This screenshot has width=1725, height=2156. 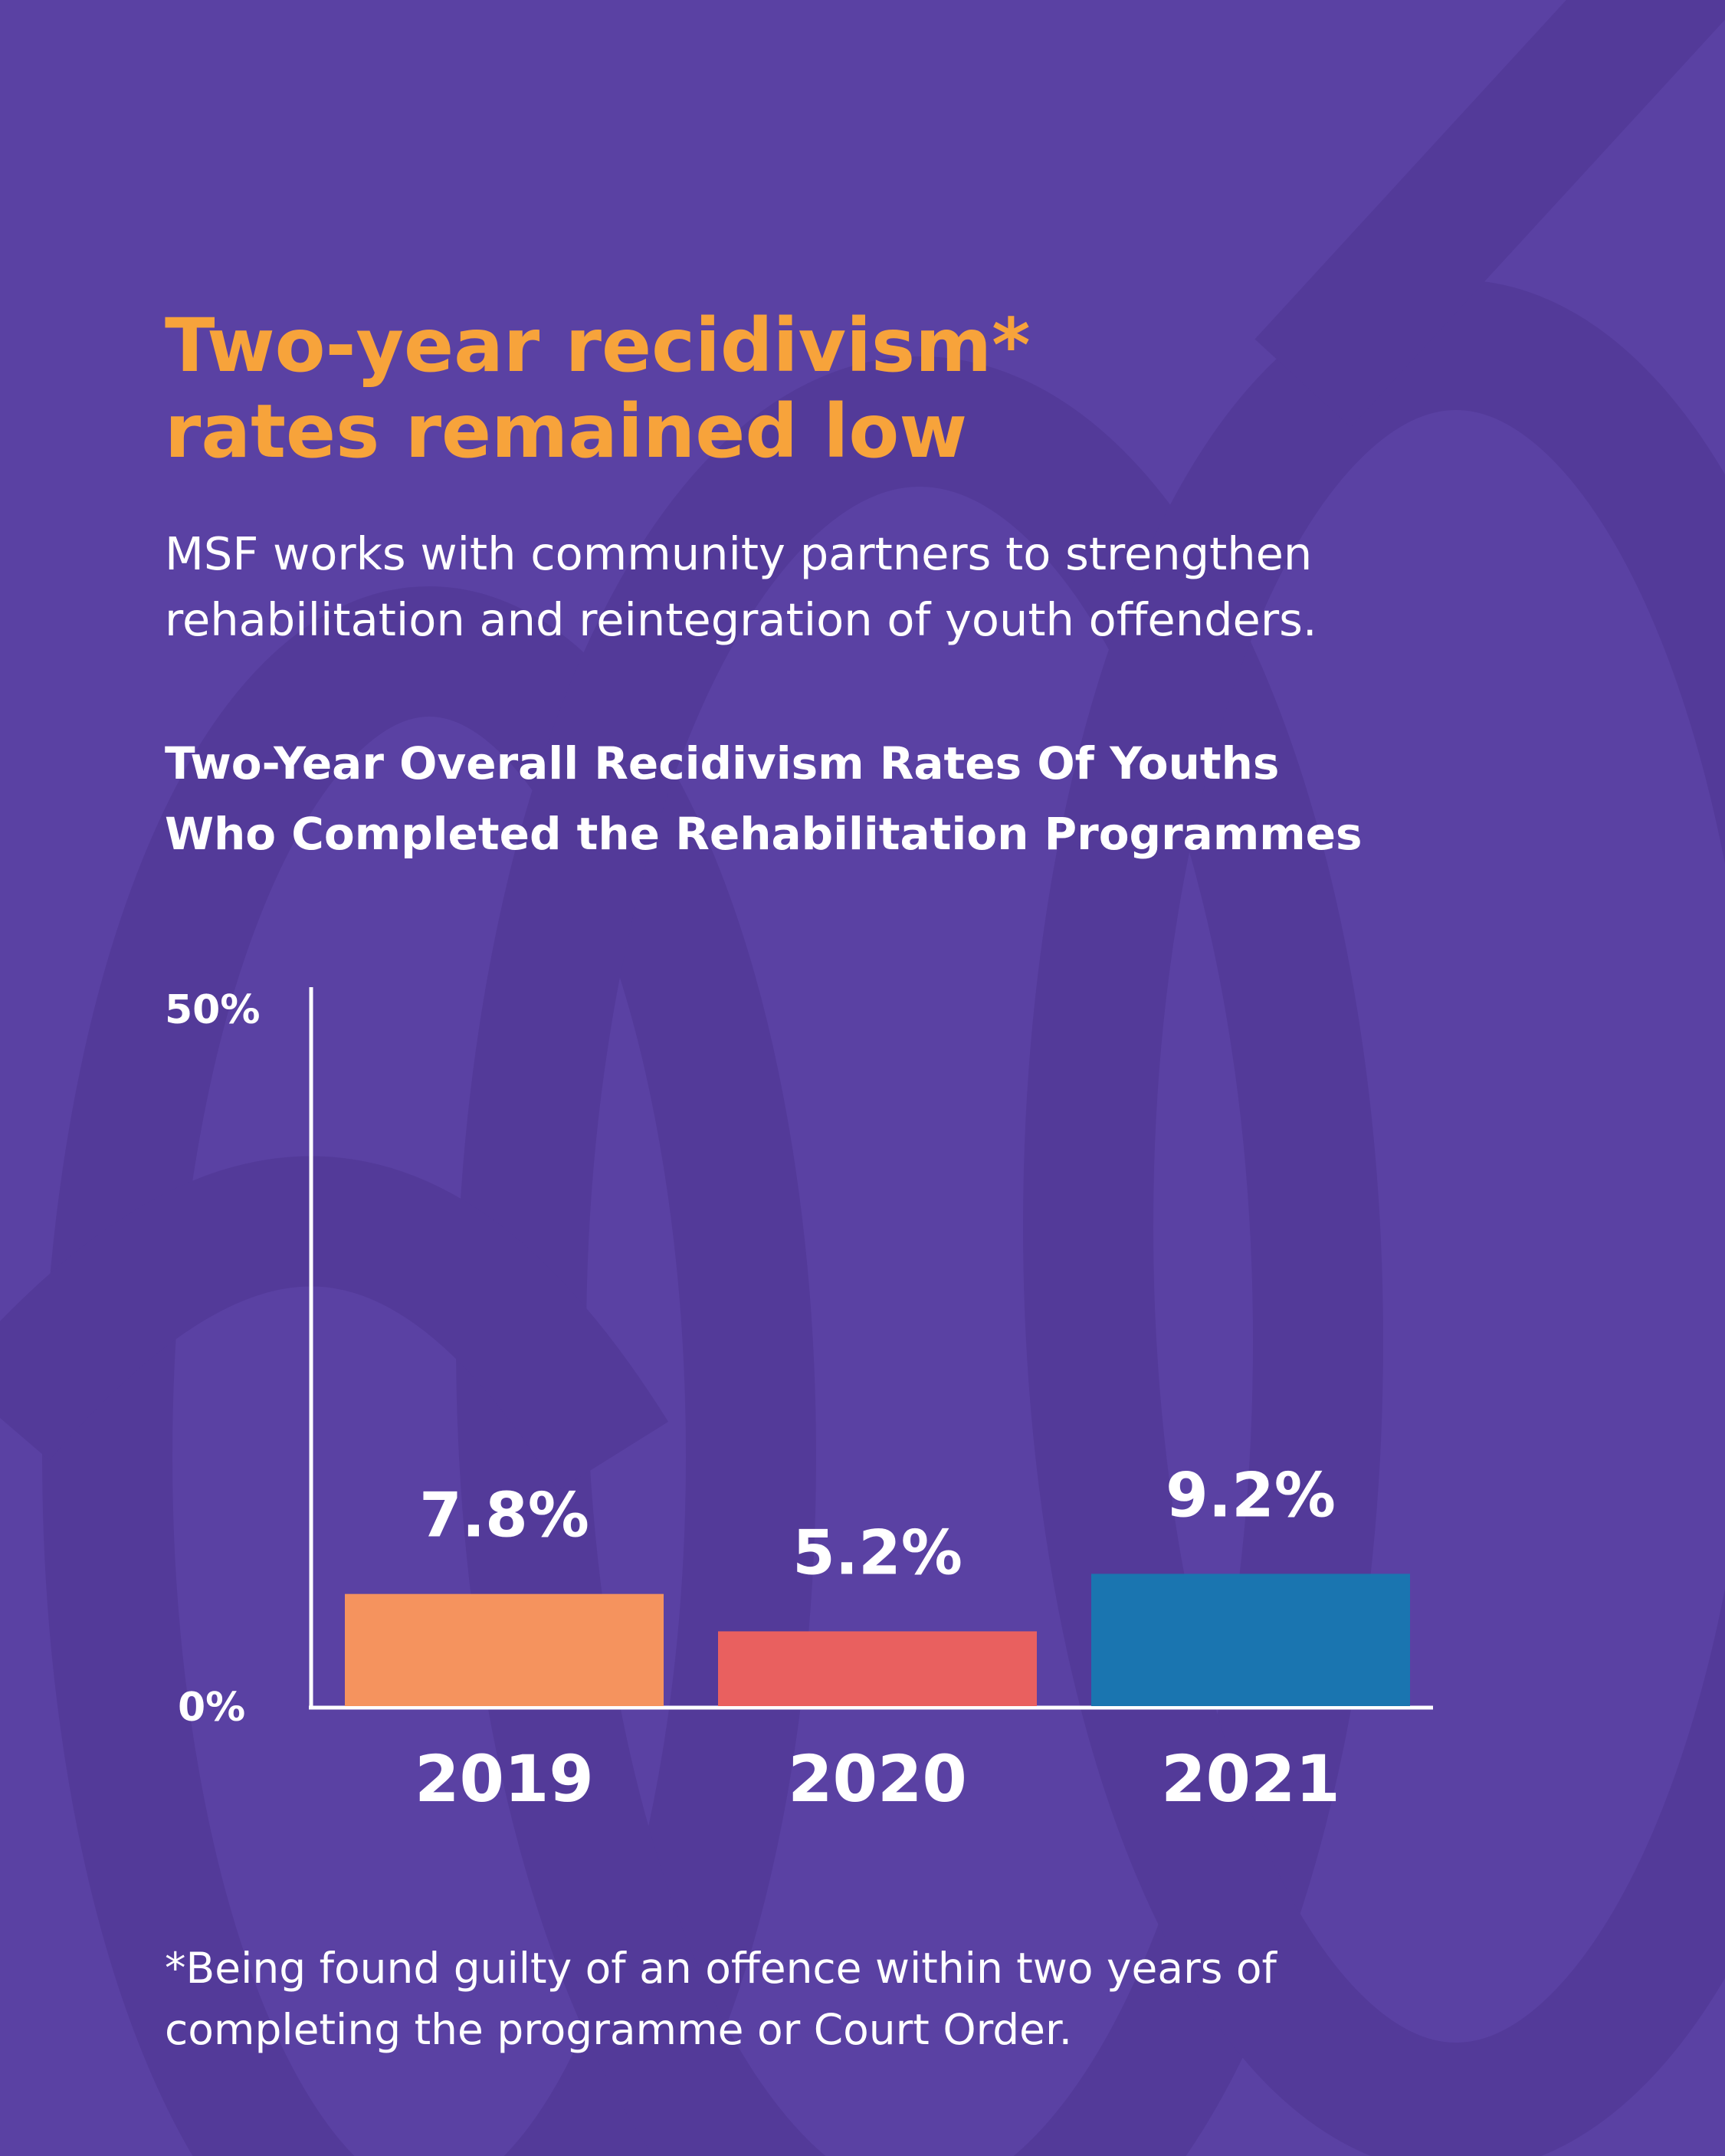 I want to click on bar-2019, so click(x=504, y=1649).